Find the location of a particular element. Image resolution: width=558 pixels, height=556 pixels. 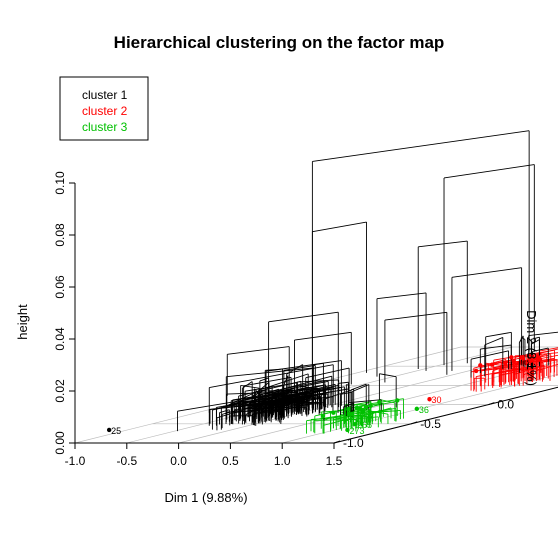

branch-c2-54-join is located at coordinates (353, 405).